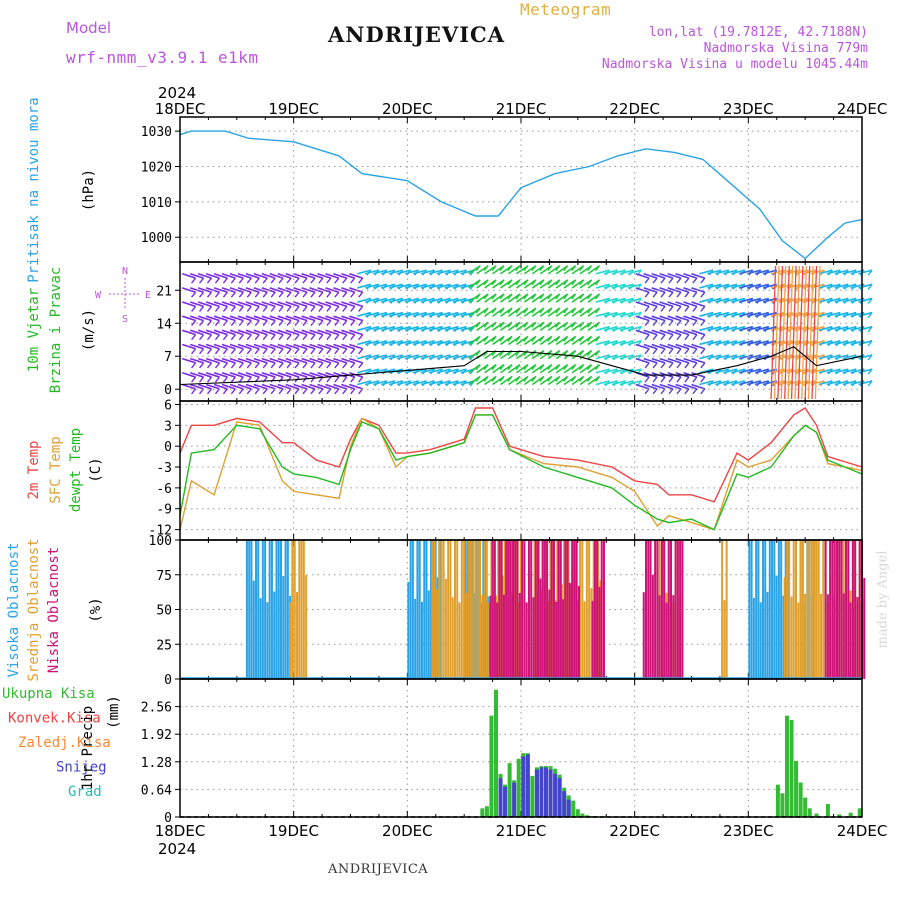 Image resolution: width=900 pixels, height=900 pixels. Describe the element at coordinates (862, 109) in the screenshot. I see `time-label-top: 24DEC` at that location.